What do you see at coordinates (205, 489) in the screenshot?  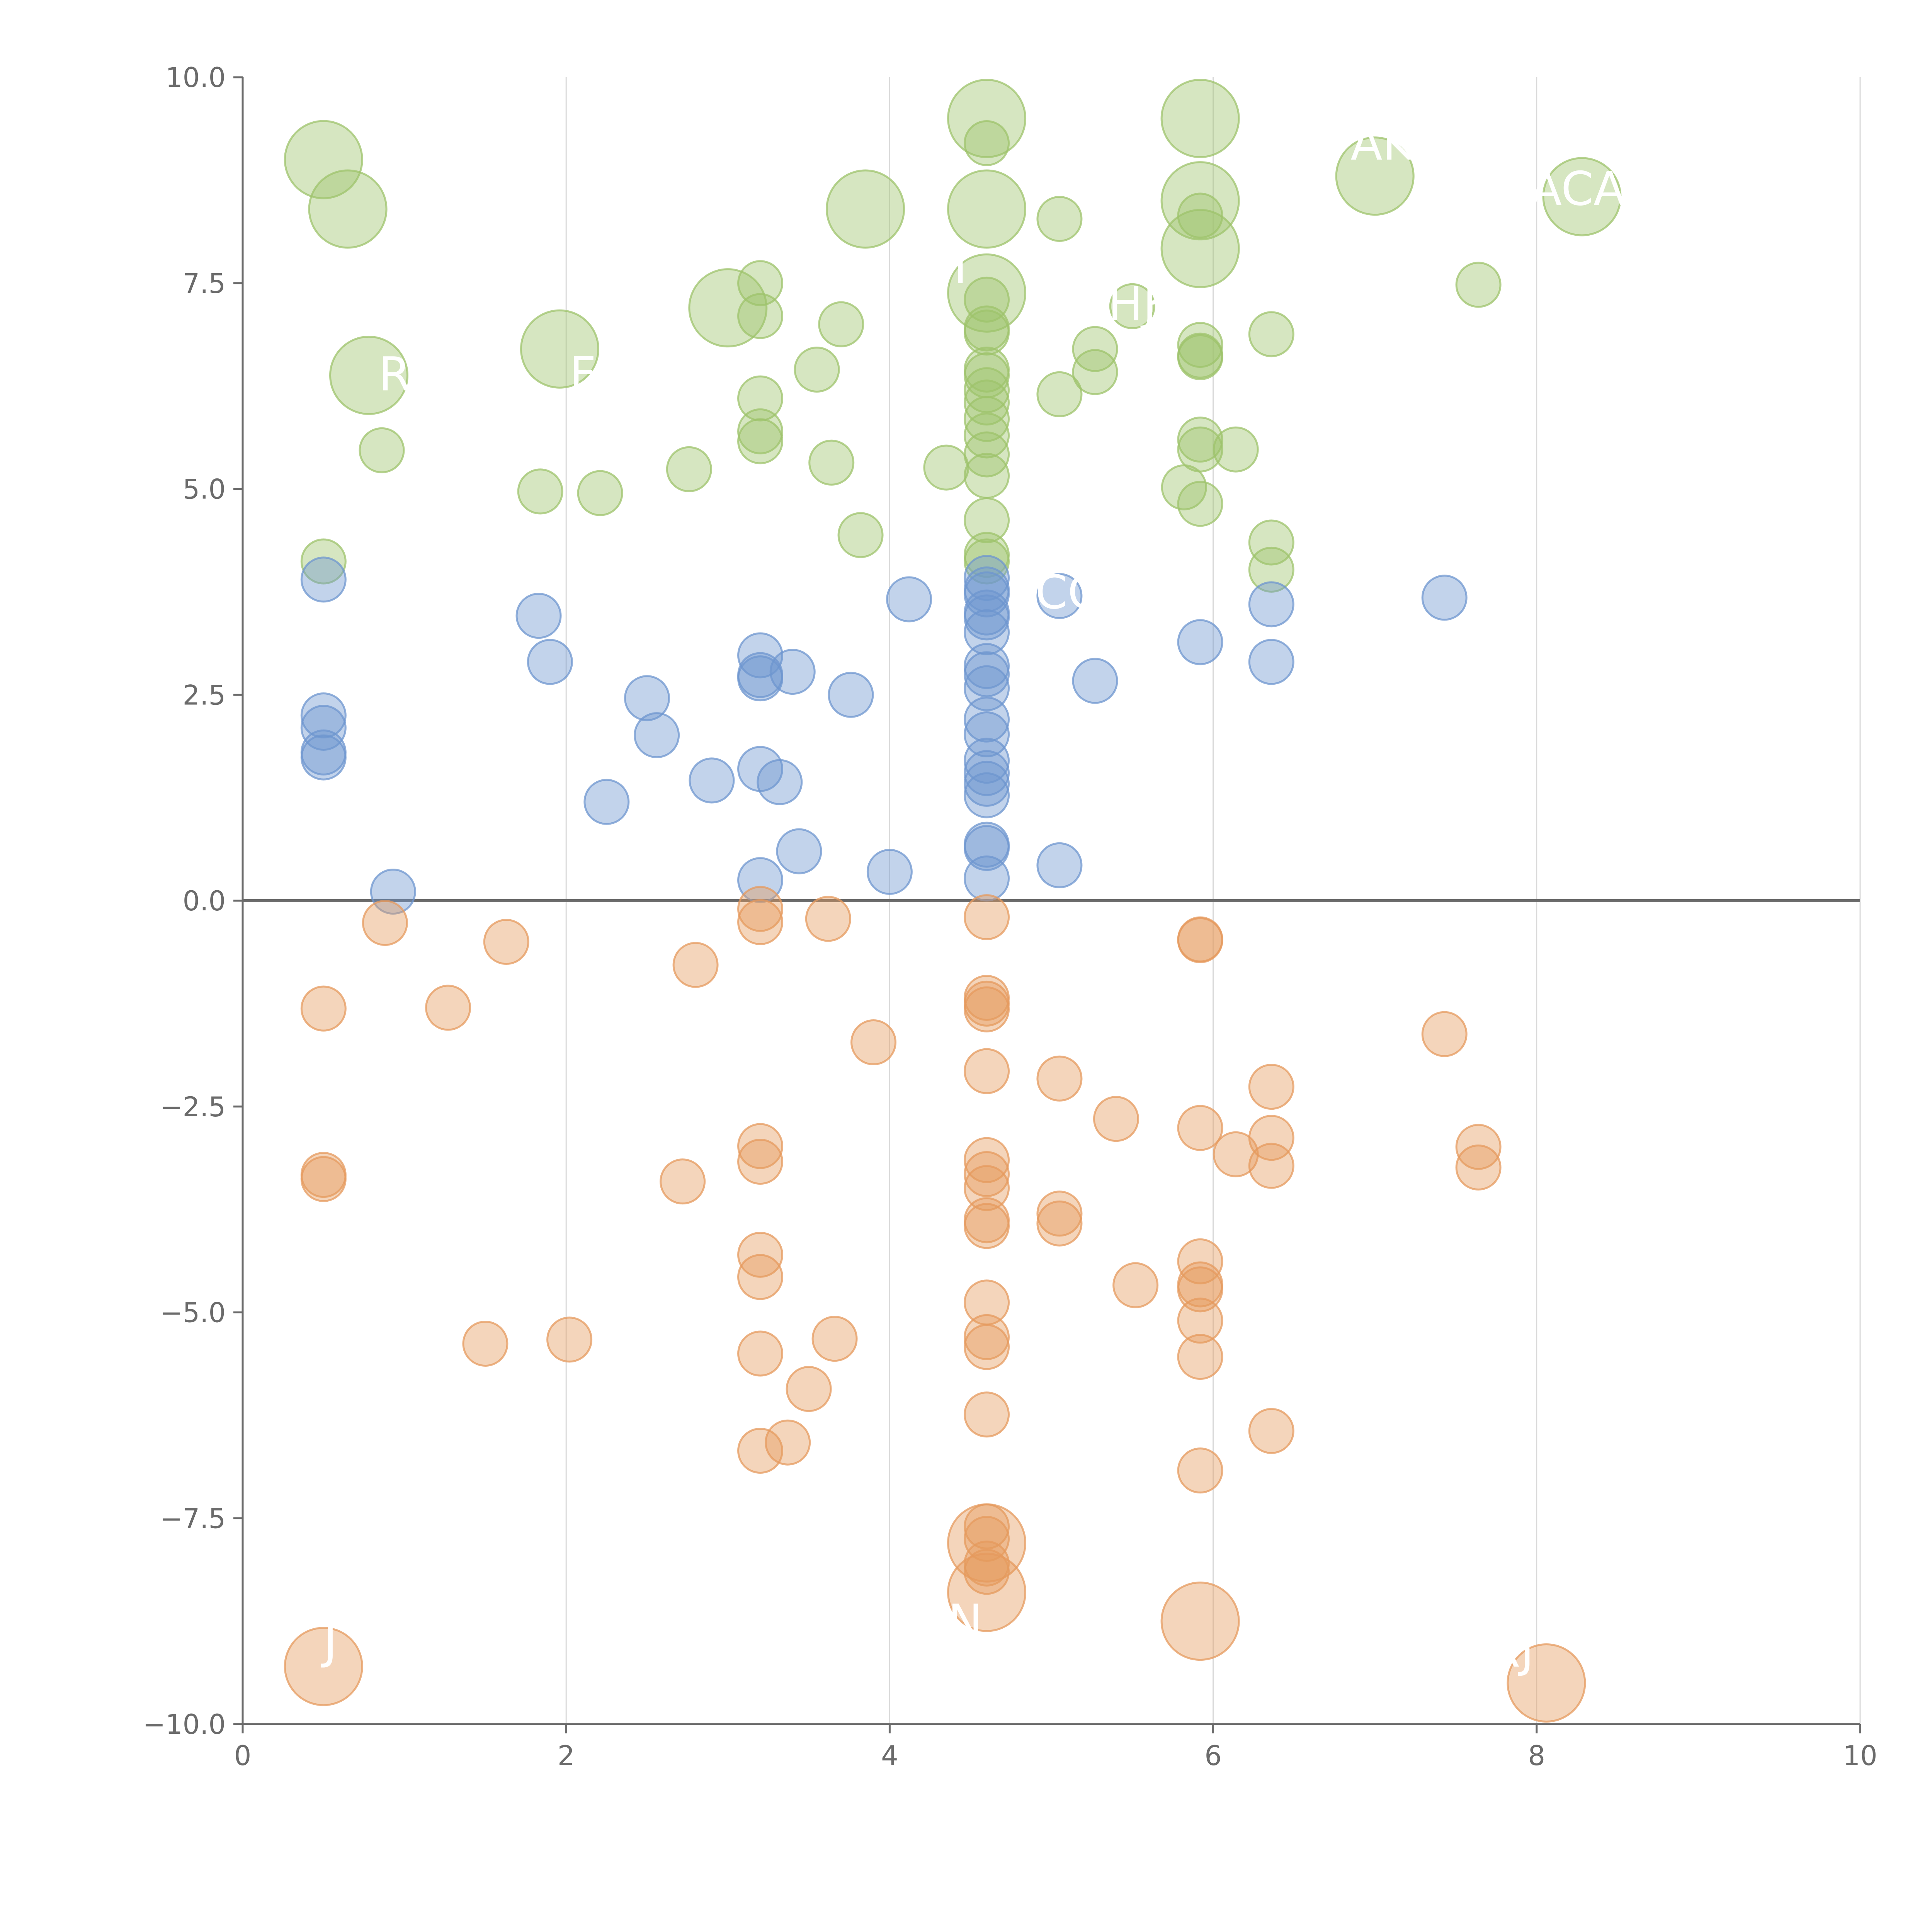 I see `y-tick-label: 5.0` at bounding box center [205, 489].